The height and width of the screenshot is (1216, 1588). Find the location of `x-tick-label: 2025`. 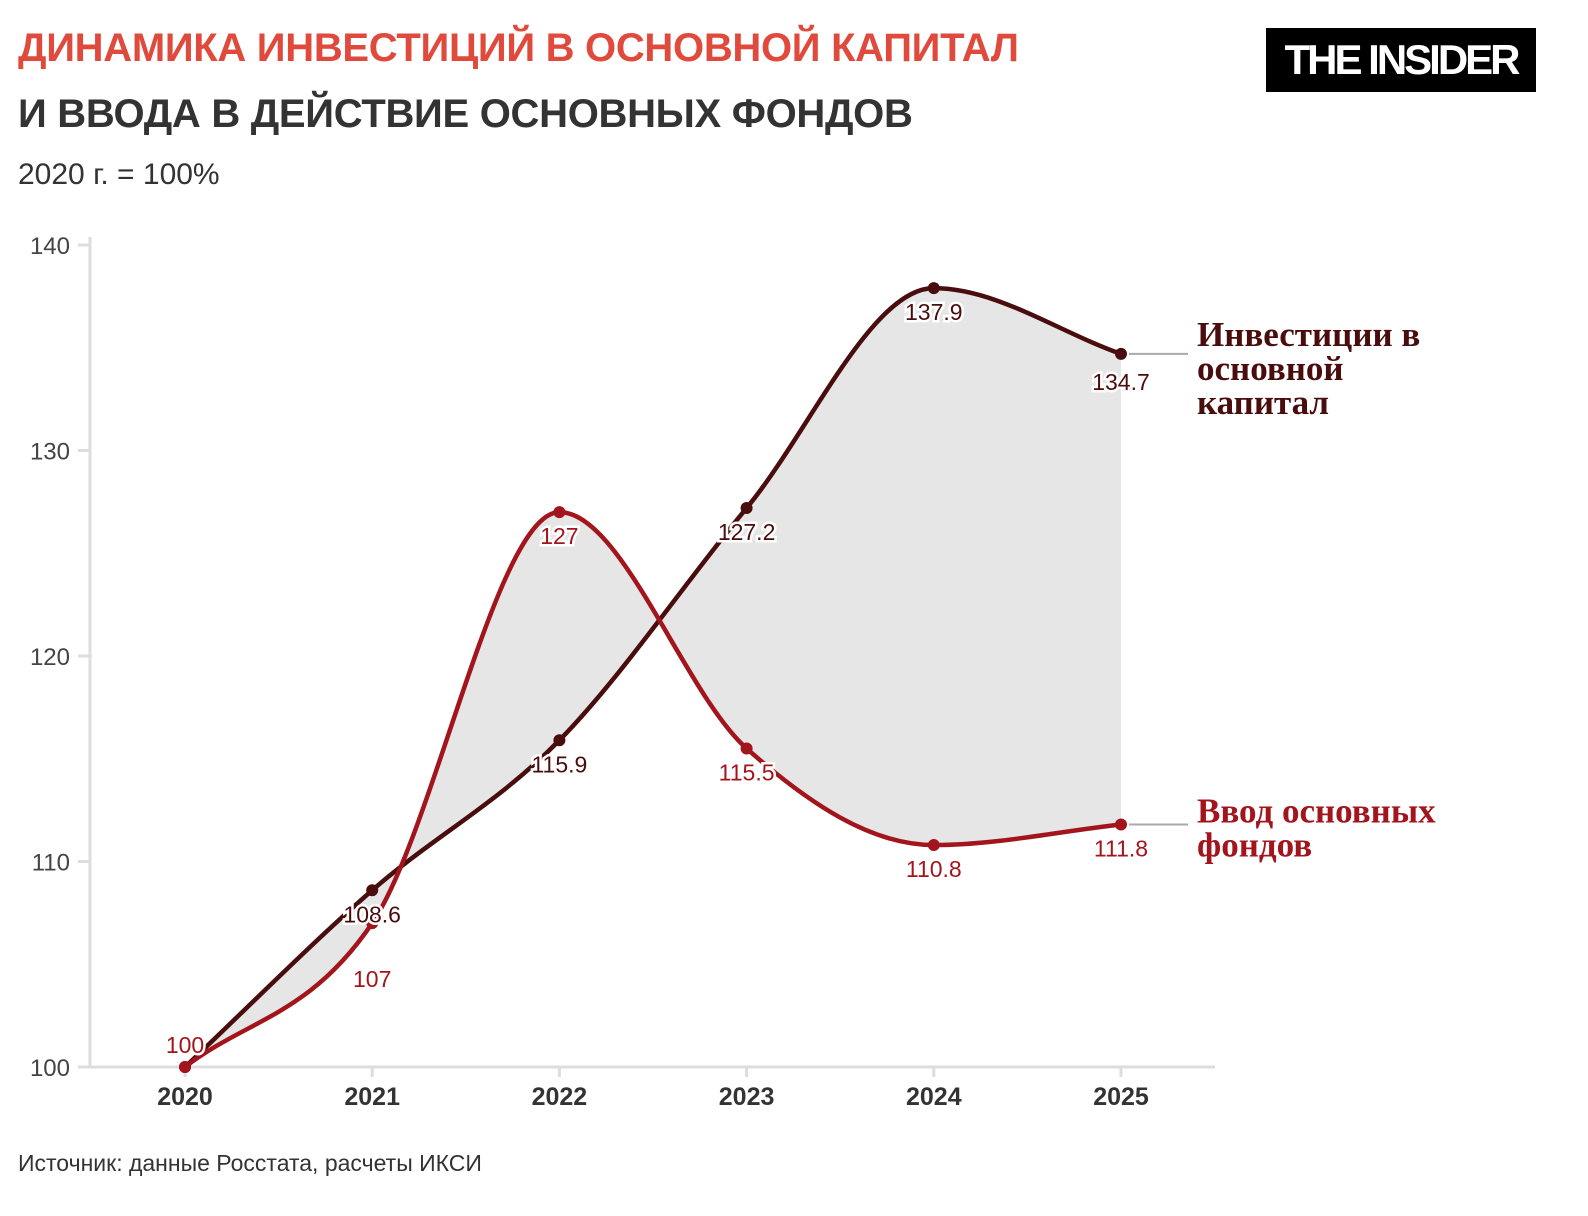

x-tick-label: 2025 is located at coordinates (1121, 1097).